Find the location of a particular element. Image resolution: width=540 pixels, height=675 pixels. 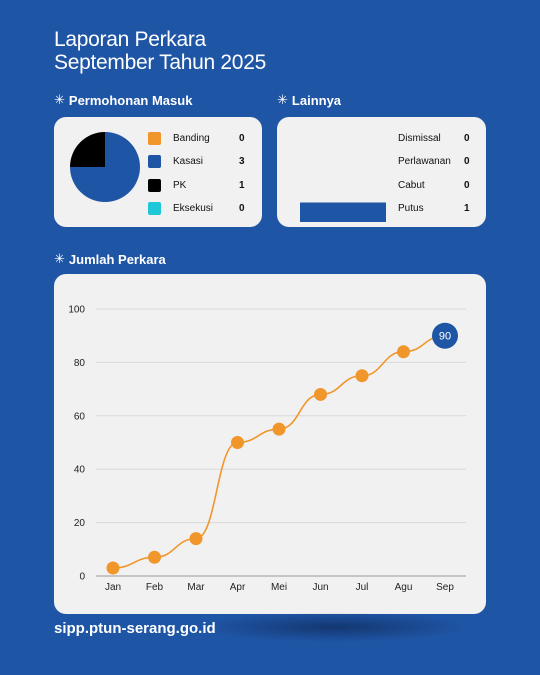

data-point-sep is located at coordinates (445, 335).